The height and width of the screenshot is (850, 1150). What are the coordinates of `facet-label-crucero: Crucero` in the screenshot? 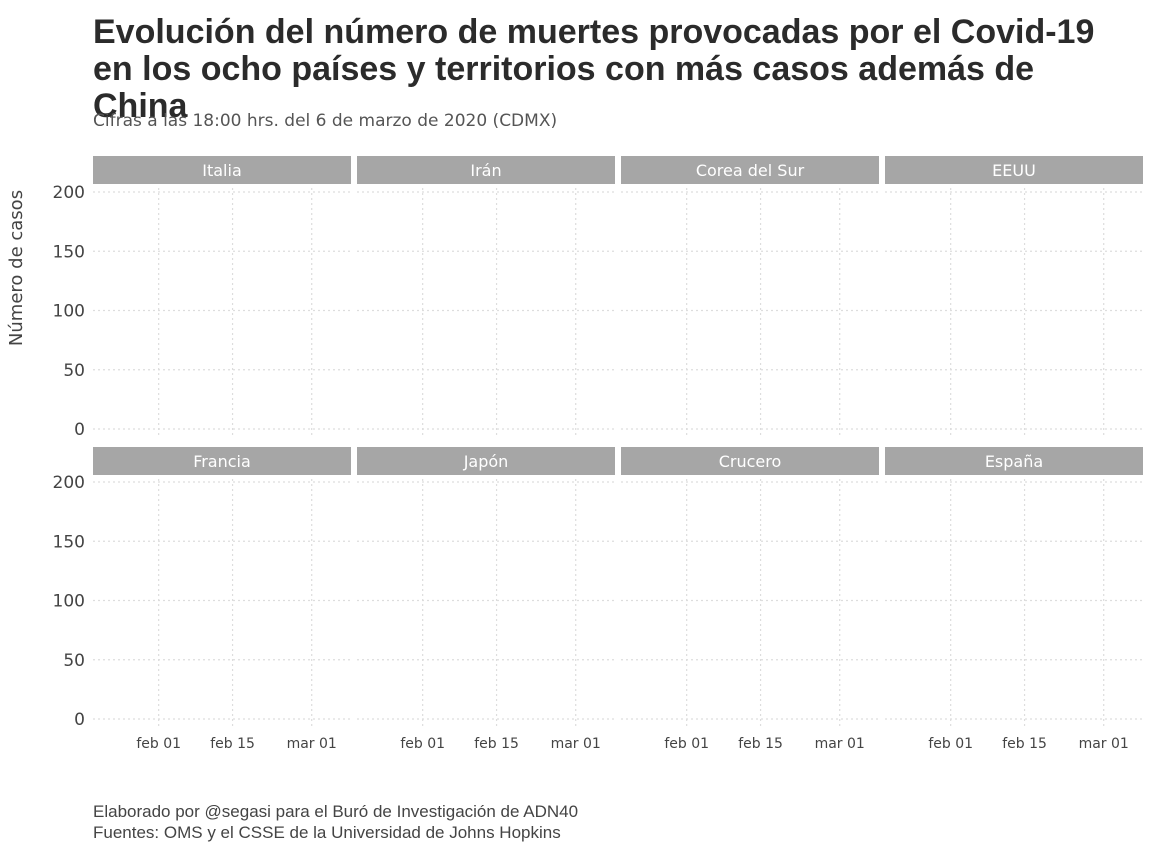 It's located at (750, 461).